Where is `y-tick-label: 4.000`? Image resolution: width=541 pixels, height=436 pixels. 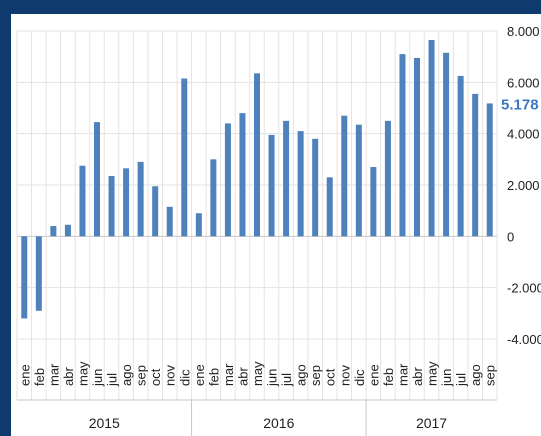
y-tick-label: 4.000 is located at coordinates (523, 134).